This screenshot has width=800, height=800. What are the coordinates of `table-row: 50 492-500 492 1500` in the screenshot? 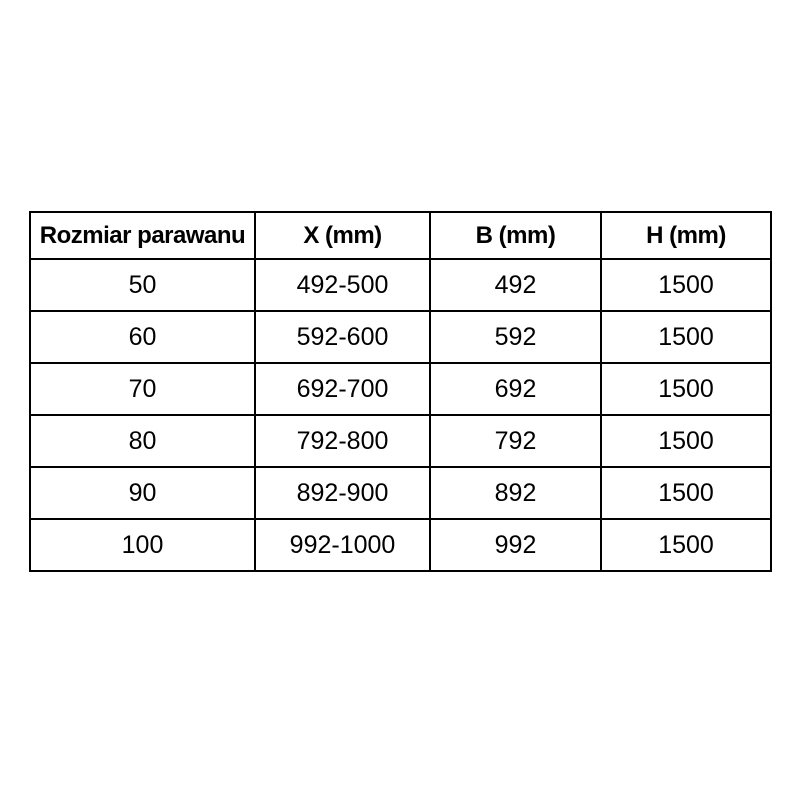 It's located at (400, 285).